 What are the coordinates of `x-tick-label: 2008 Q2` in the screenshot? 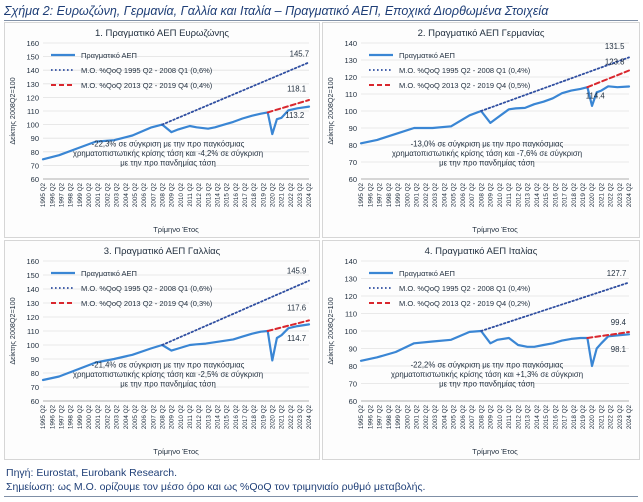 It's located at (481, 195).